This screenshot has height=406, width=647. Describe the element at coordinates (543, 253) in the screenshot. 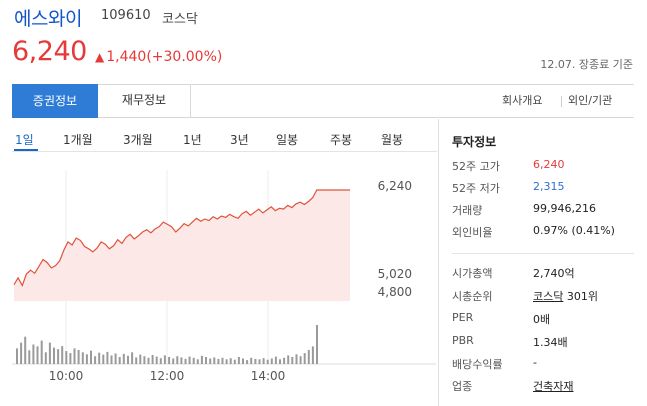

I see `info-divider` at that location.